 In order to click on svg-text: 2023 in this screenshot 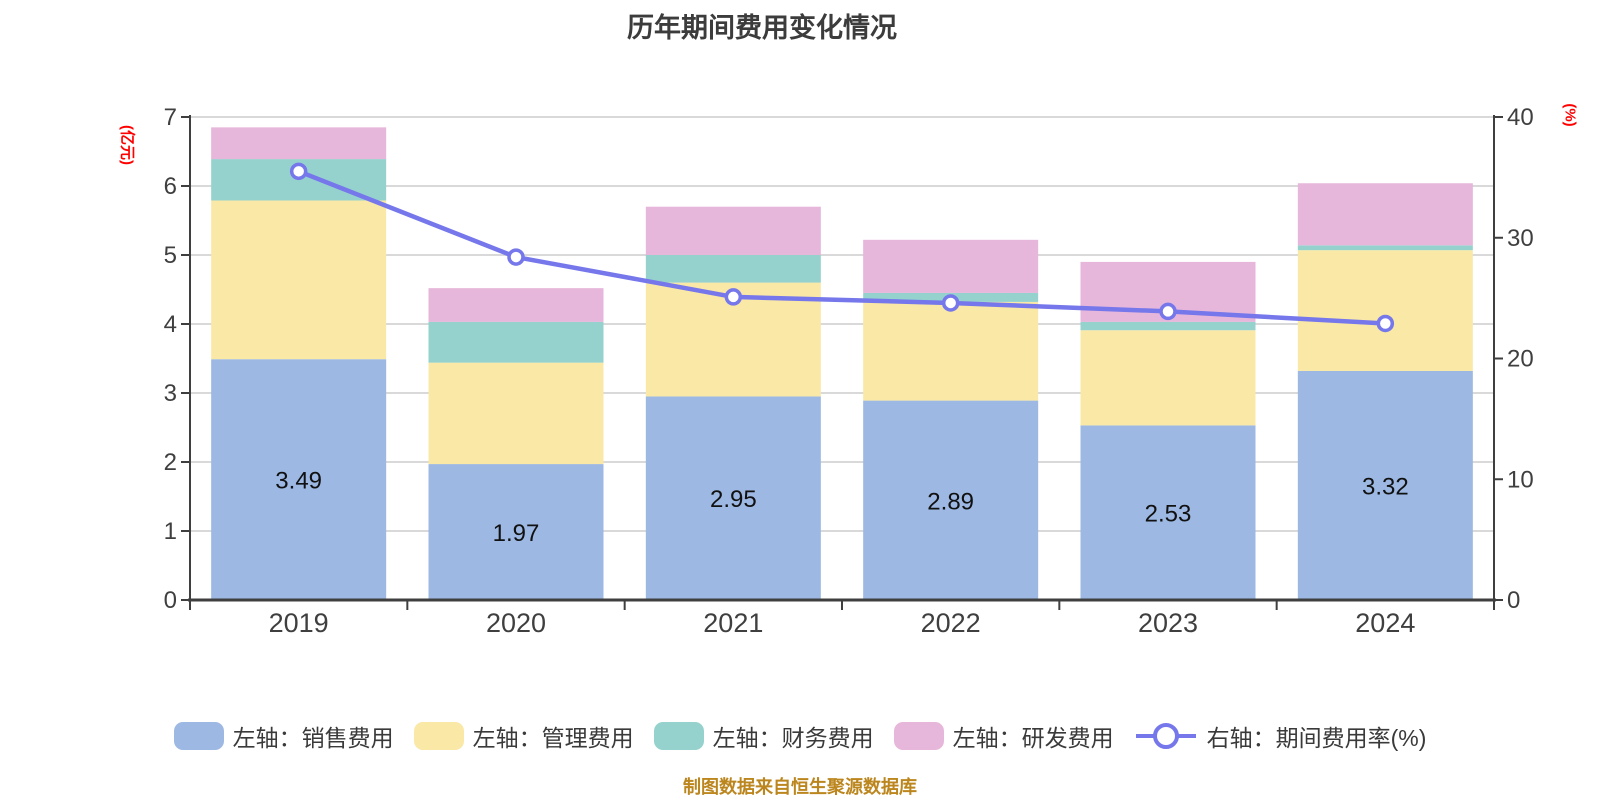, I will do `click(1168, 623)`.